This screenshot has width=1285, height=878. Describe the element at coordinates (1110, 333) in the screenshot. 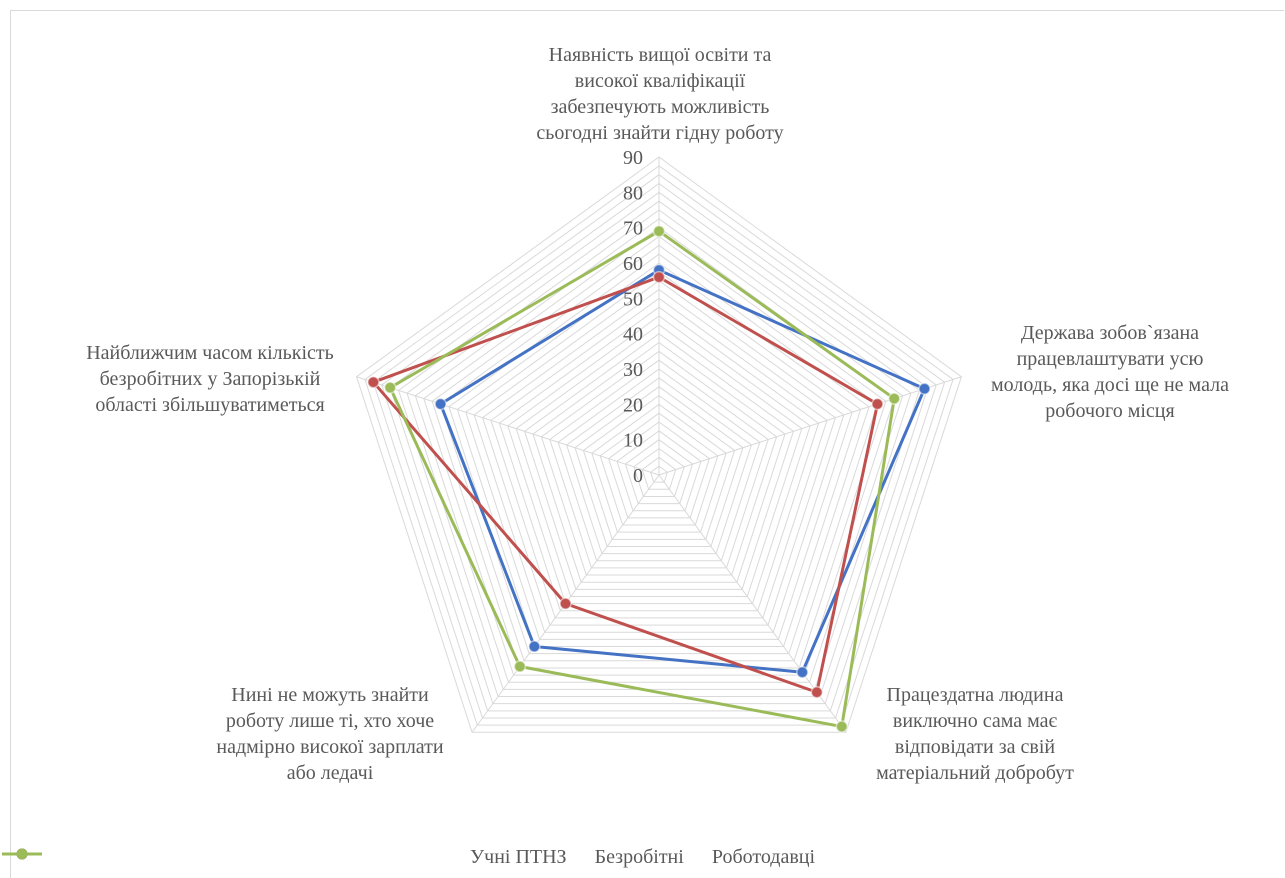

I see `category-label-line: Держава зобов`язана` at that location.